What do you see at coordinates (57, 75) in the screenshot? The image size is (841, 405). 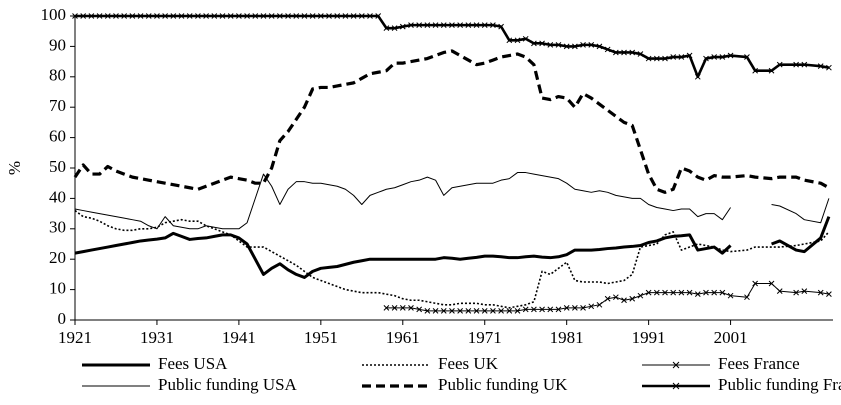 I see `y-tick-label: 80` at bounding box center [57, 75].